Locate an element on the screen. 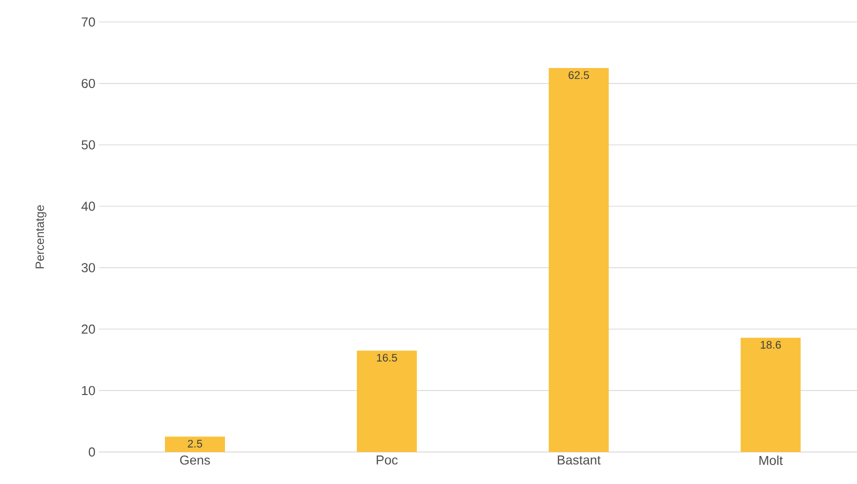 This screenshot has height=484, width=857. y-tick-label: 30 is located at coordinates (88, 267).